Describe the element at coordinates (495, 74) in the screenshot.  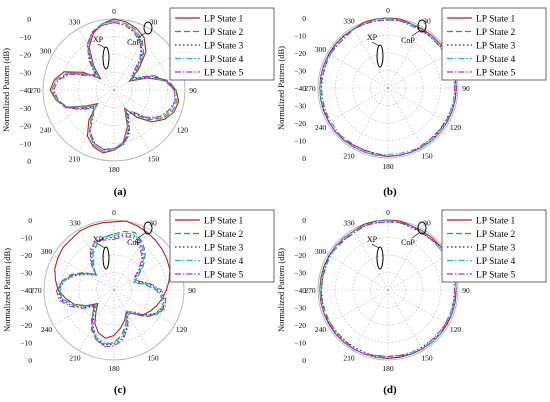
I see `legend-label-5: LP State 5` at that location.